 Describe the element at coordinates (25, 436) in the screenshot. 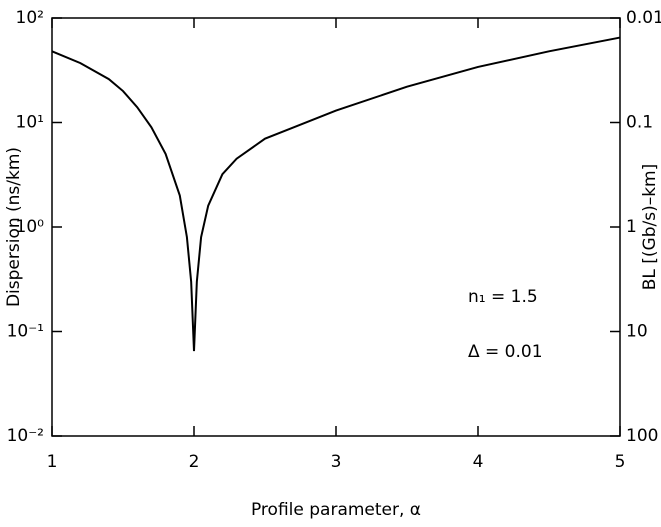

I see `y-tick-label: 10⁻²` at that location.